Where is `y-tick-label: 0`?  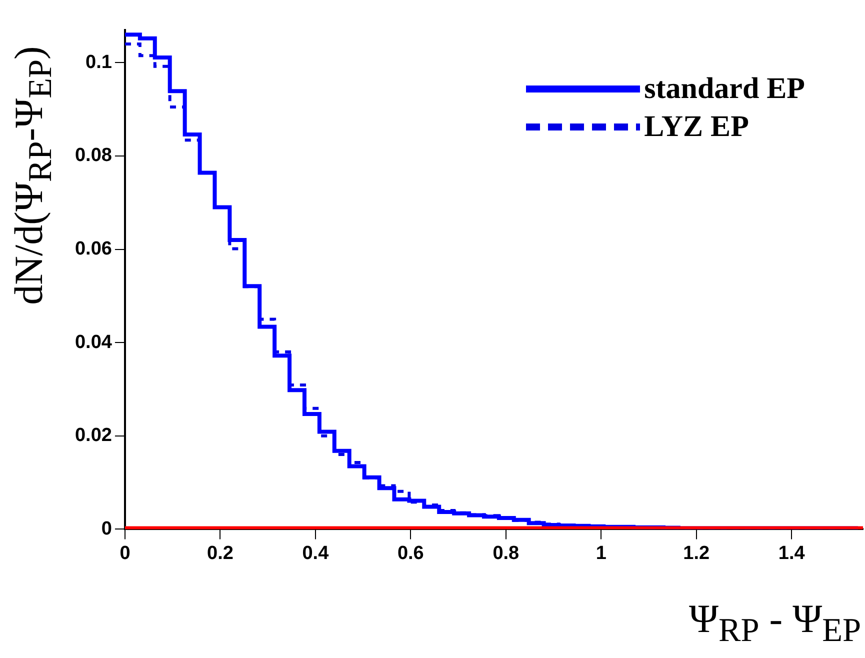 y-tick-label: 0 is located at coordinates (106, 529).